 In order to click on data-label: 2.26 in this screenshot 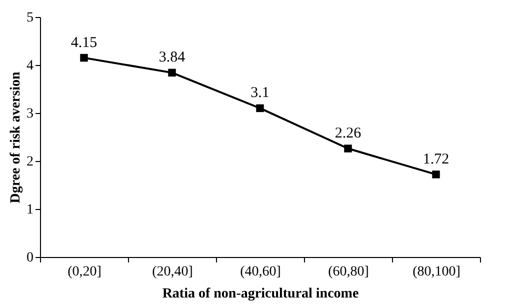, I will do `click(348, 134)`.